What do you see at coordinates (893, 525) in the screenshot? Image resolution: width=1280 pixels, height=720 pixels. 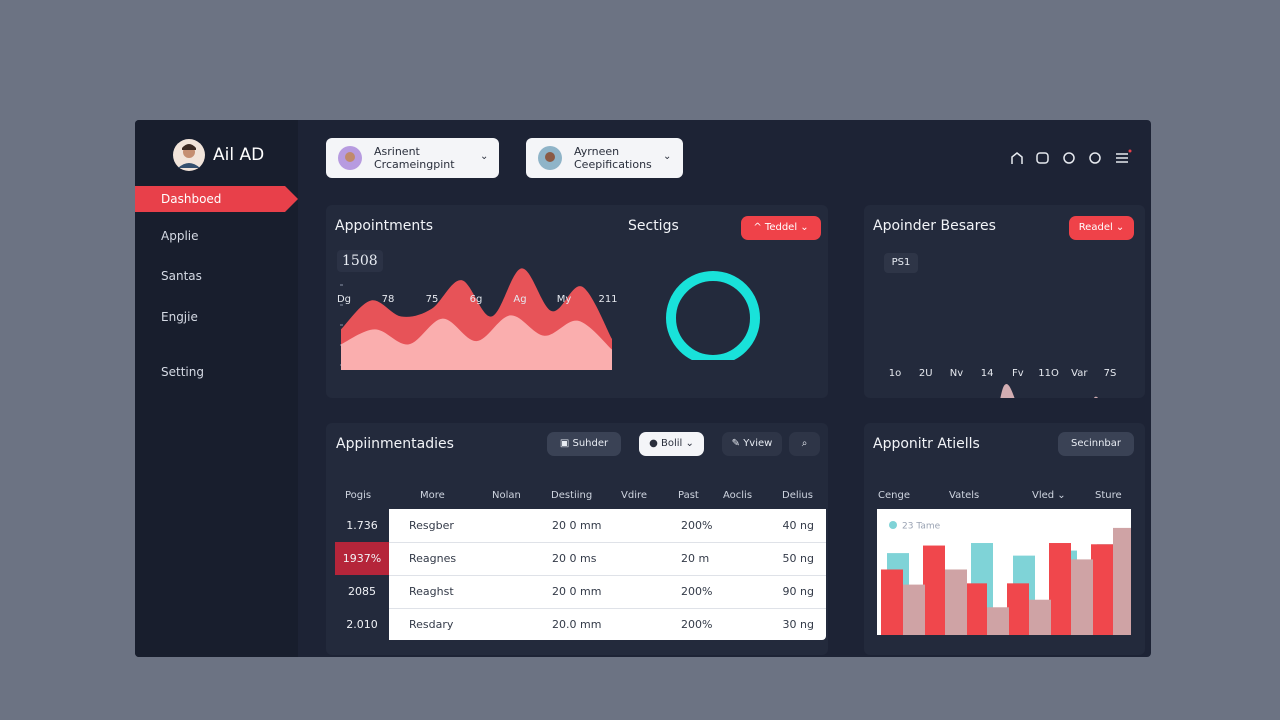 I see `legend-dot` at bounding box center [893, 525].